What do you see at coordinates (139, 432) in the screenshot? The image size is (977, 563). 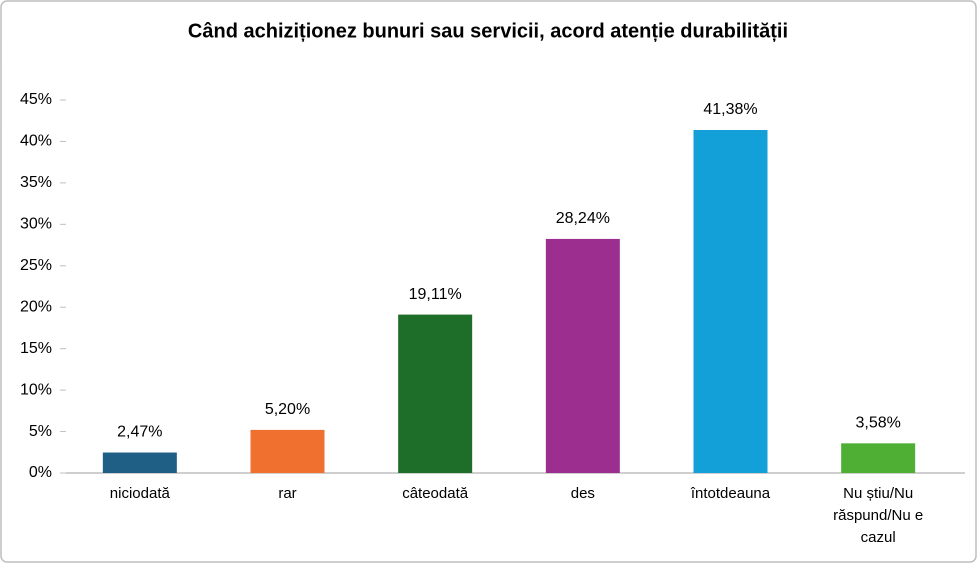 I see `data-label: 2,47%` at bounding box center [139, 432].